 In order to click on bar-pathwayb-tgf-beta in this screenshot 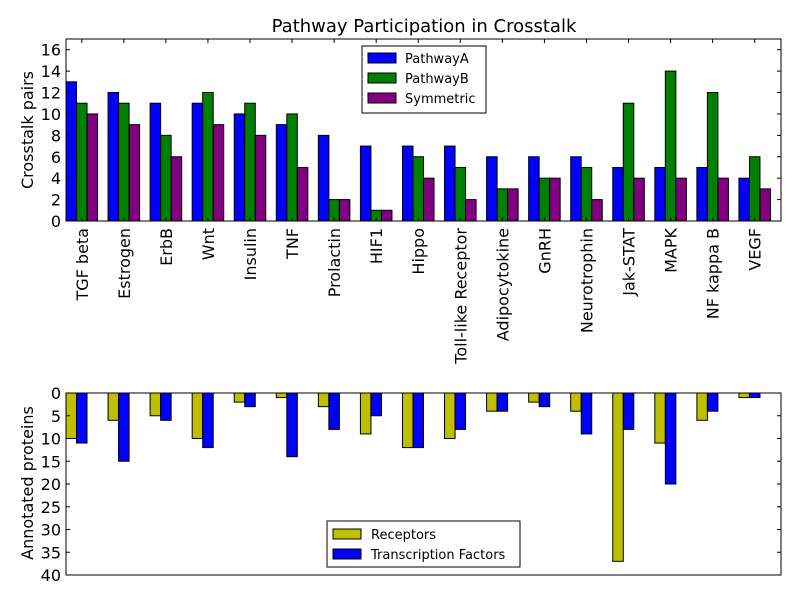, I will do `click(82, 162)`.